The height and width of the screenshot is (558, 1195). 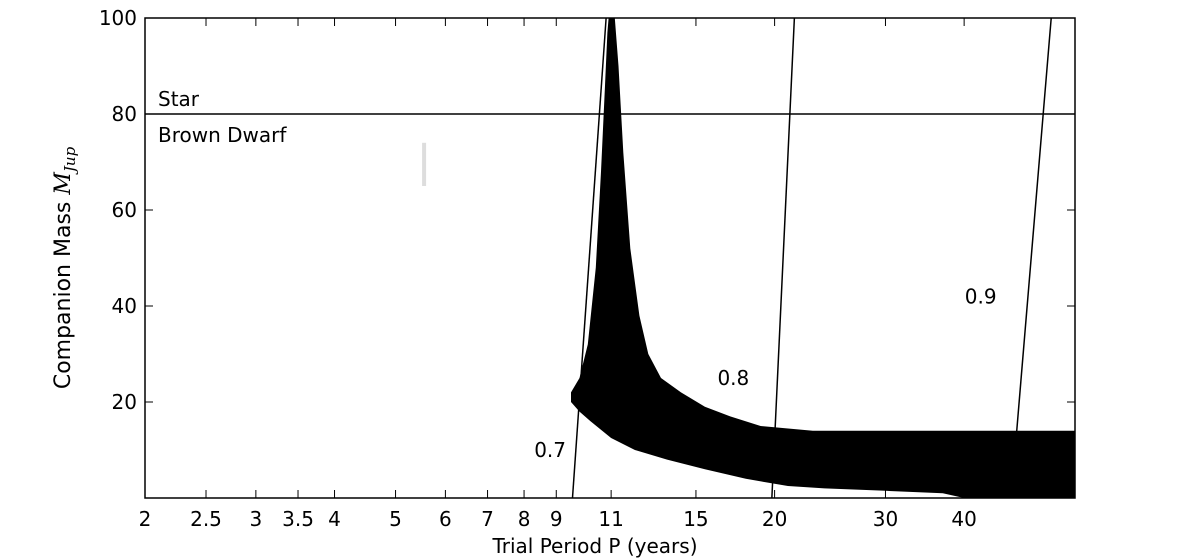 What do you see at coordinates (179, 99) in the screenshot?
I see `star-label: Star` at bounding box center [179, 99].